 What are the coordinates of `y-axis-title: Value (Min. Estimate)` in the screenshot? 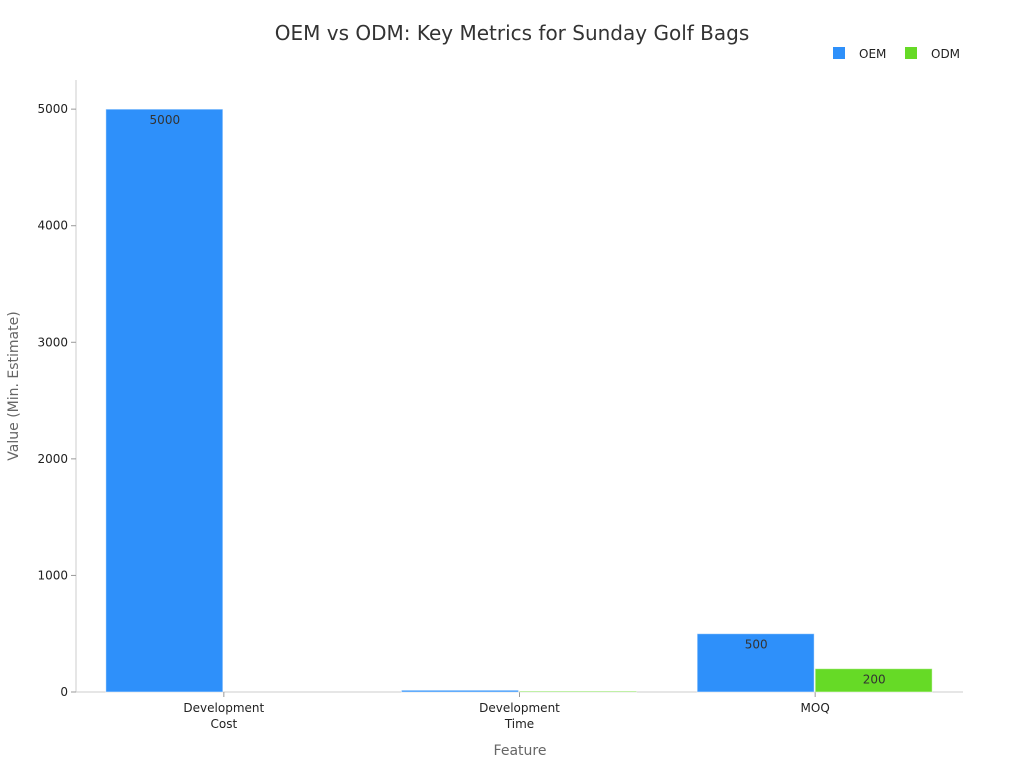 It's located at (14, 385).